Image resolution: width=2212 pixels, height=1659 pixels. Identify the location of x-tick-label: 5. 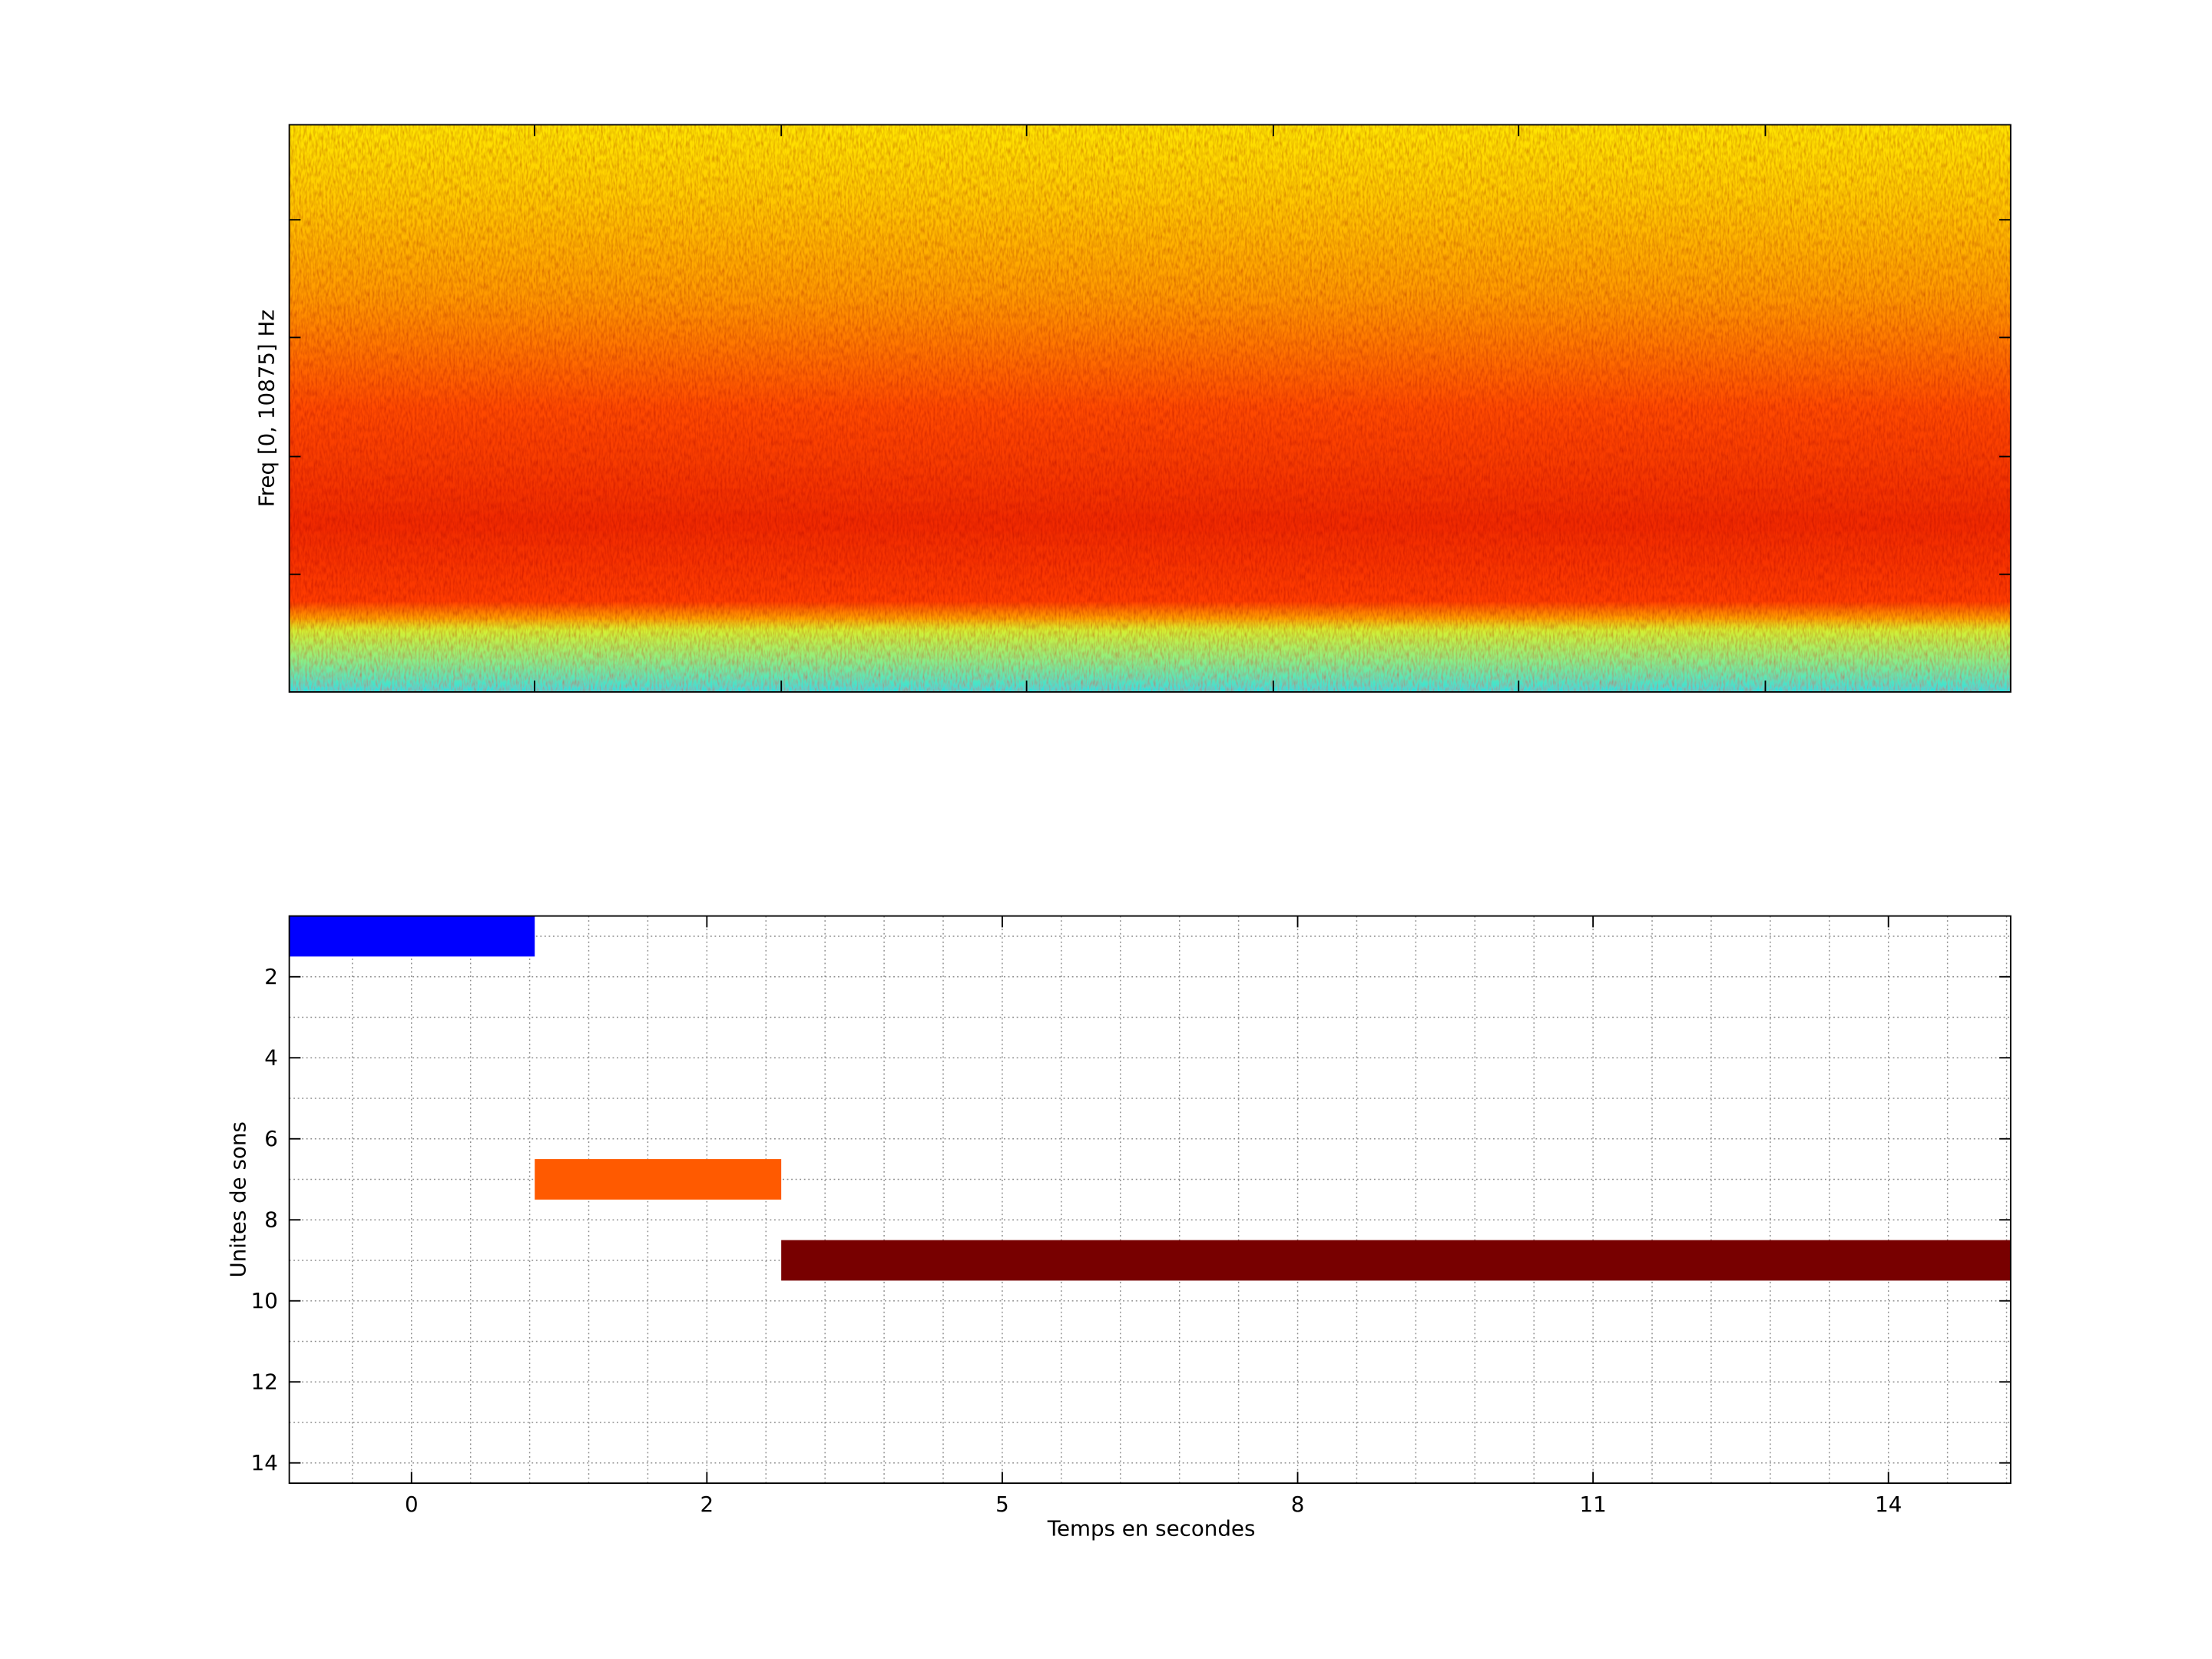
(1002, 1505).